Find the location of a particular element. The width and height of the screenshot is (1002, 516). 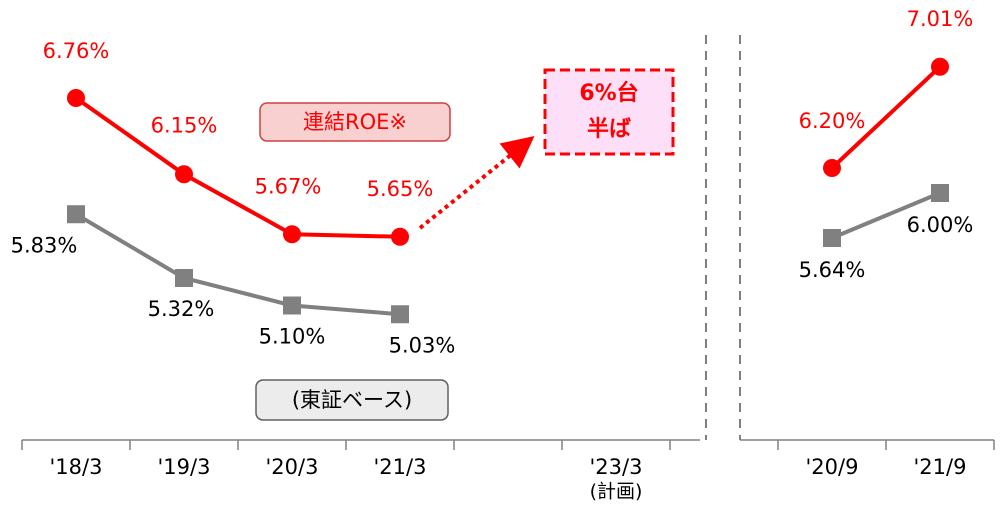

legend-label: 連結ROE※ is located at coordinates (355, 122).